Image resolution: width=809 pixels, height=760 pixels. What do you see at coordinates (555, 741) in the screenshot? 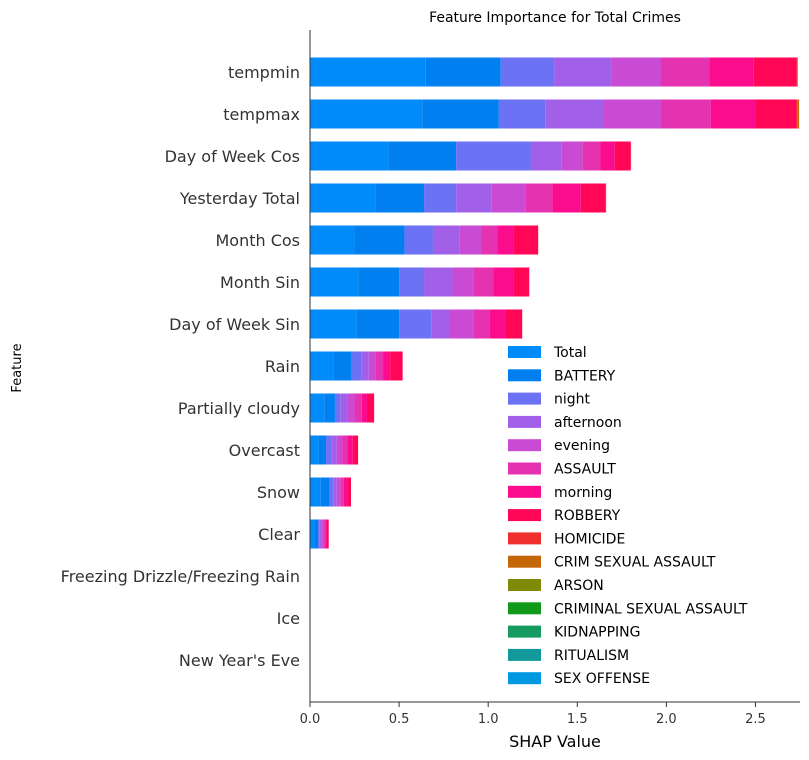
I see `x-axis-label: SHAP Value` at bounding box center [555, 741].